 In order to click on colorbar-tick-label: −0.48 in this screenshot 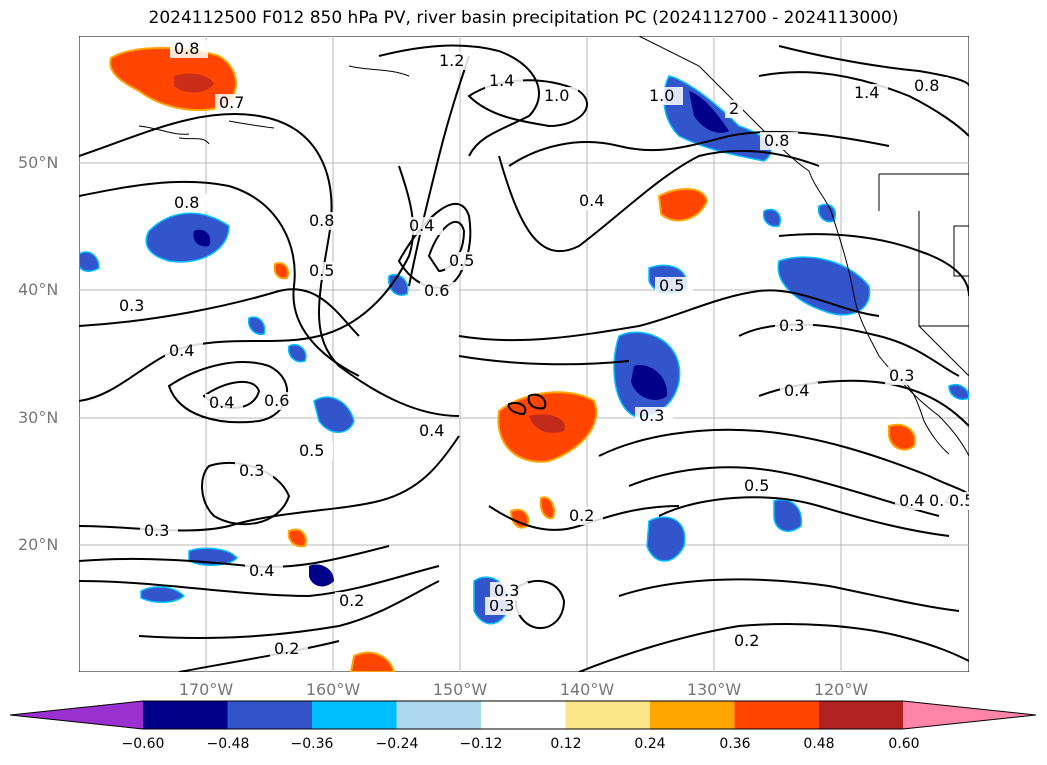, I will do `click(228, 744)`.